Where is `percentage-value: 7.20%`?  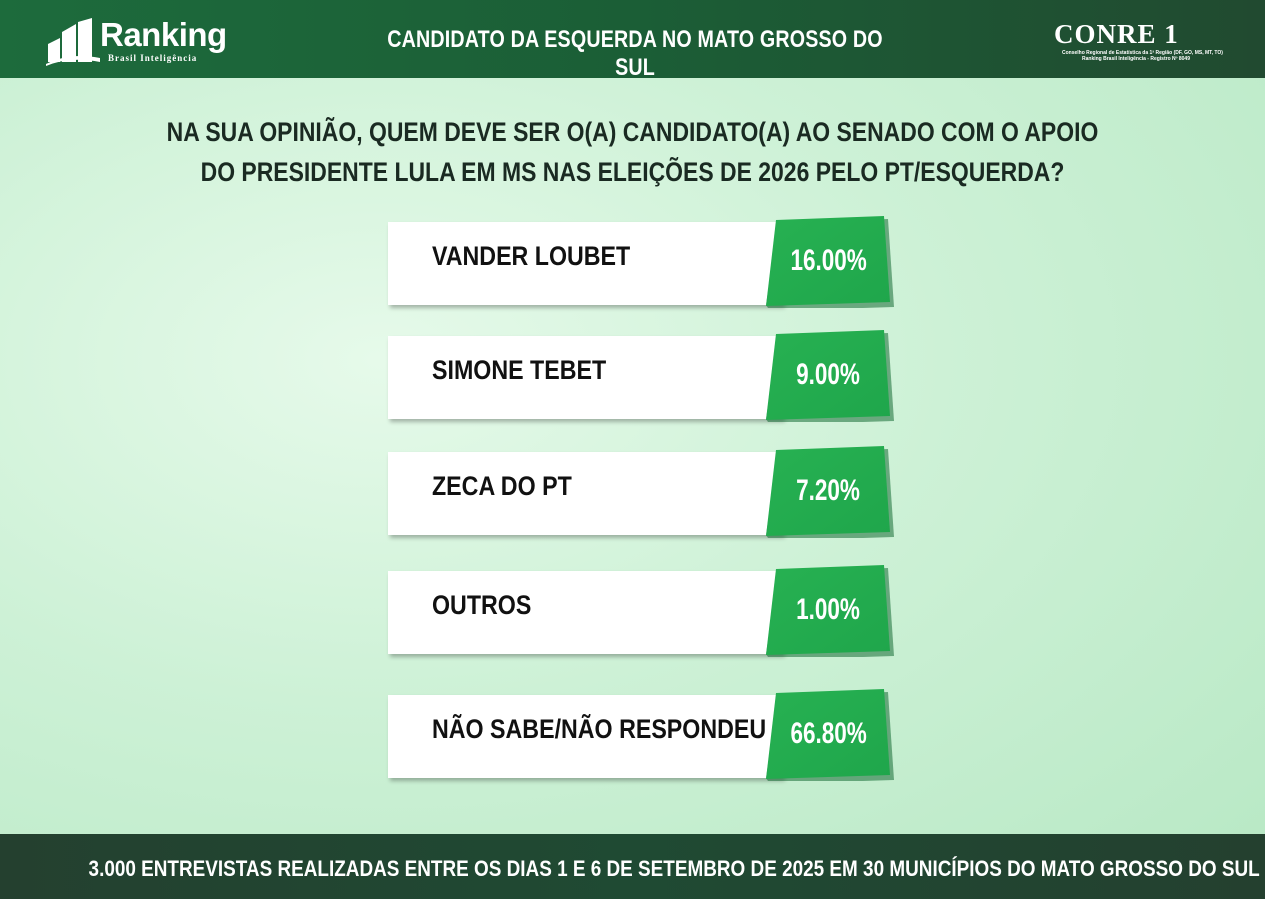 percentage-value: 7.20% is located at coordinates (828, 490).